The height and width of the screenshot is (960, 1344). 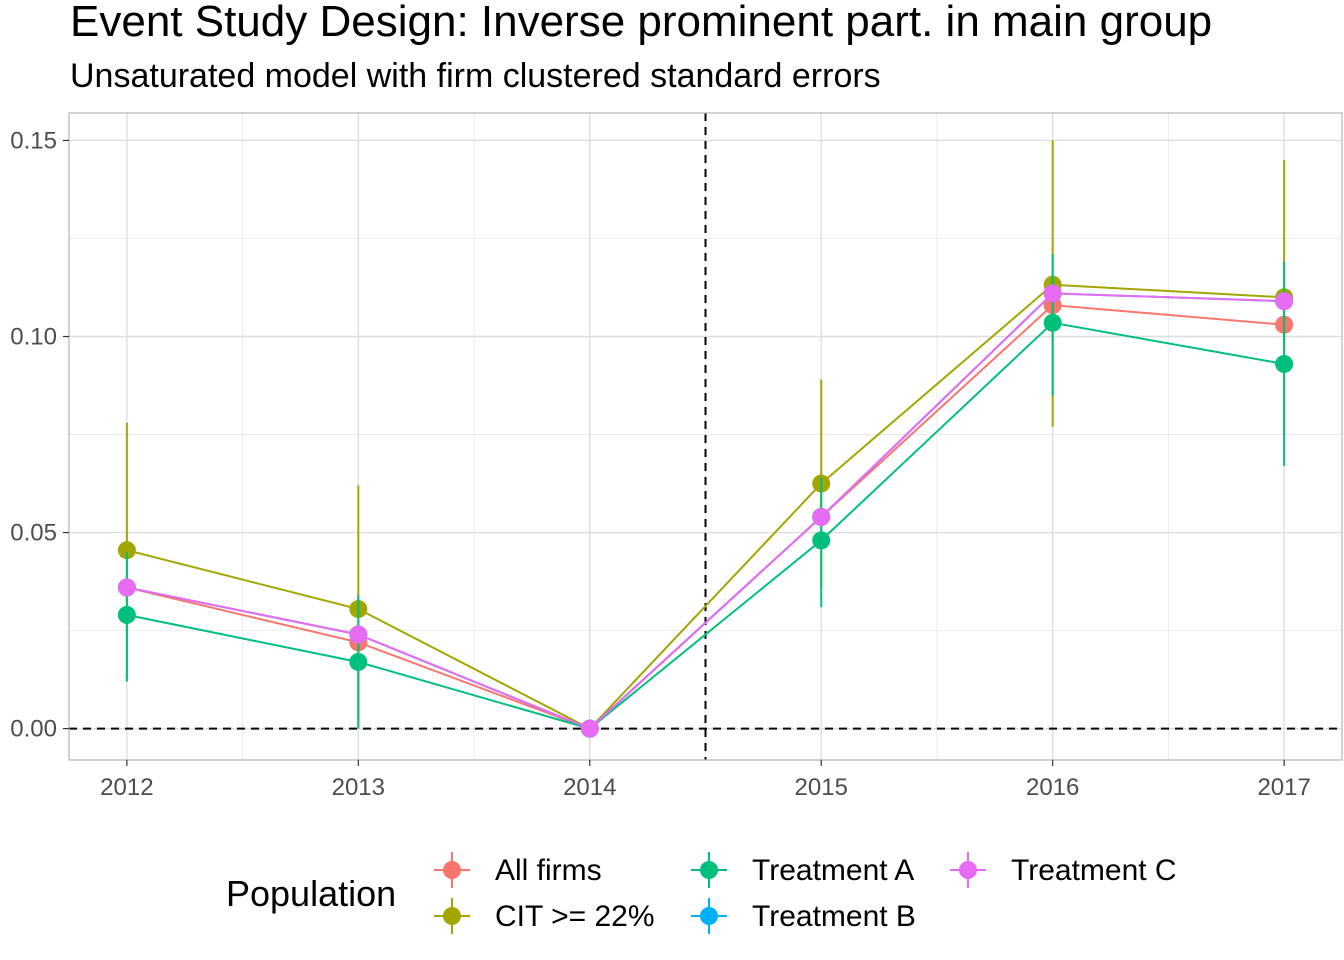 I want to click on legend-item: Treatment B, so click(x=803, y=916).